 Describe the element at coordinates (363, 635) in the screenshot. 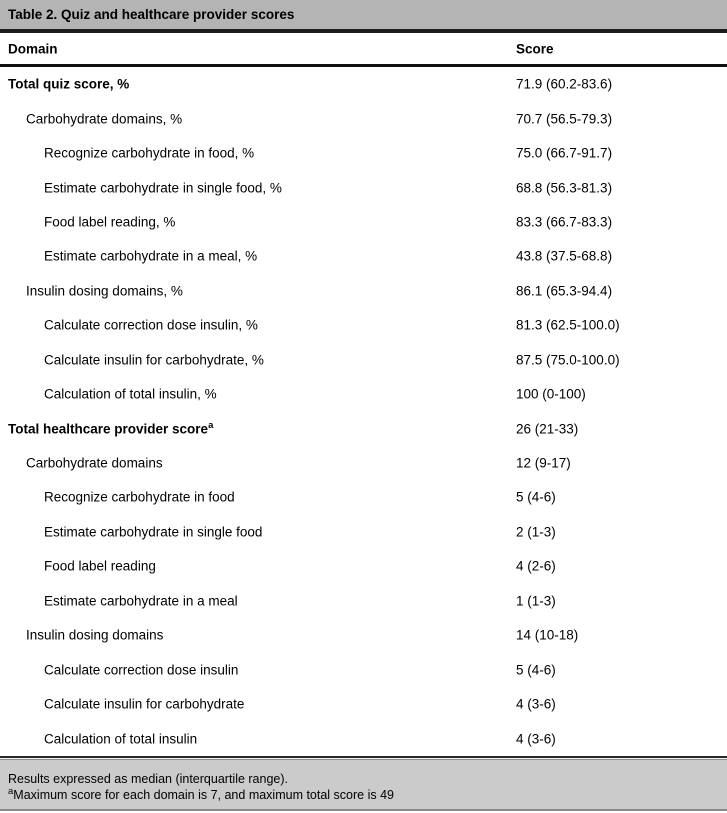

I see `table-row: Insulin dosing domains 14 (10-18)` at that location.